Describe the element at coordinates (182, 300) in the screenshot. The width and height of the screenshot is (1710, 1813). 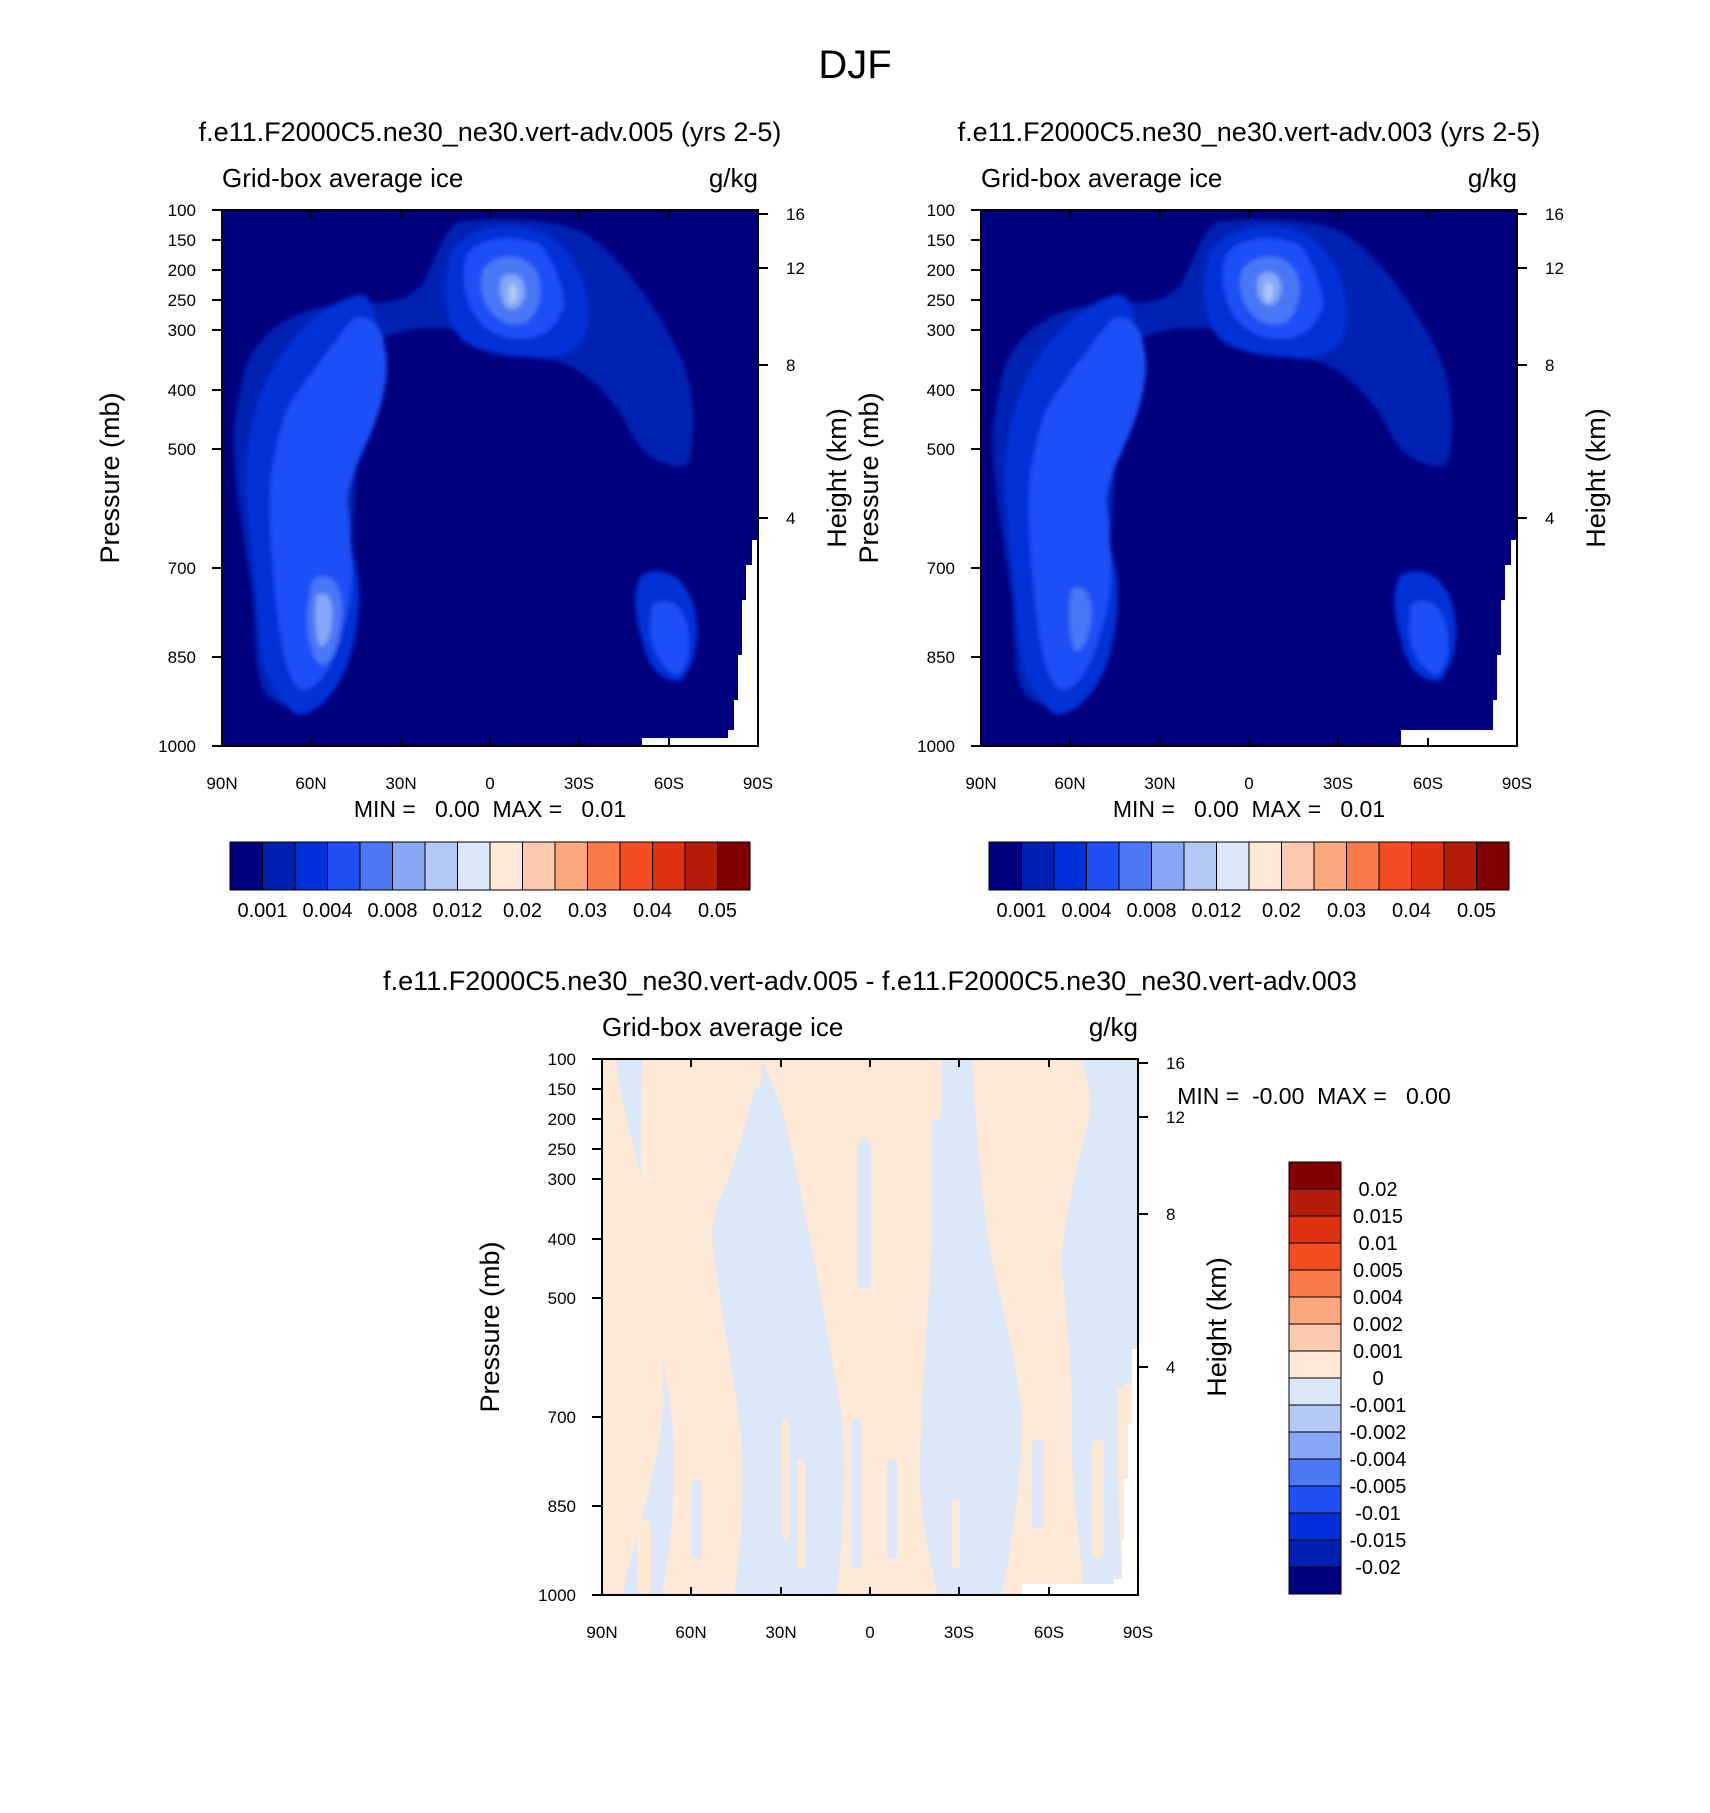
I see `panel-1-ytick-label: 250` at that location.